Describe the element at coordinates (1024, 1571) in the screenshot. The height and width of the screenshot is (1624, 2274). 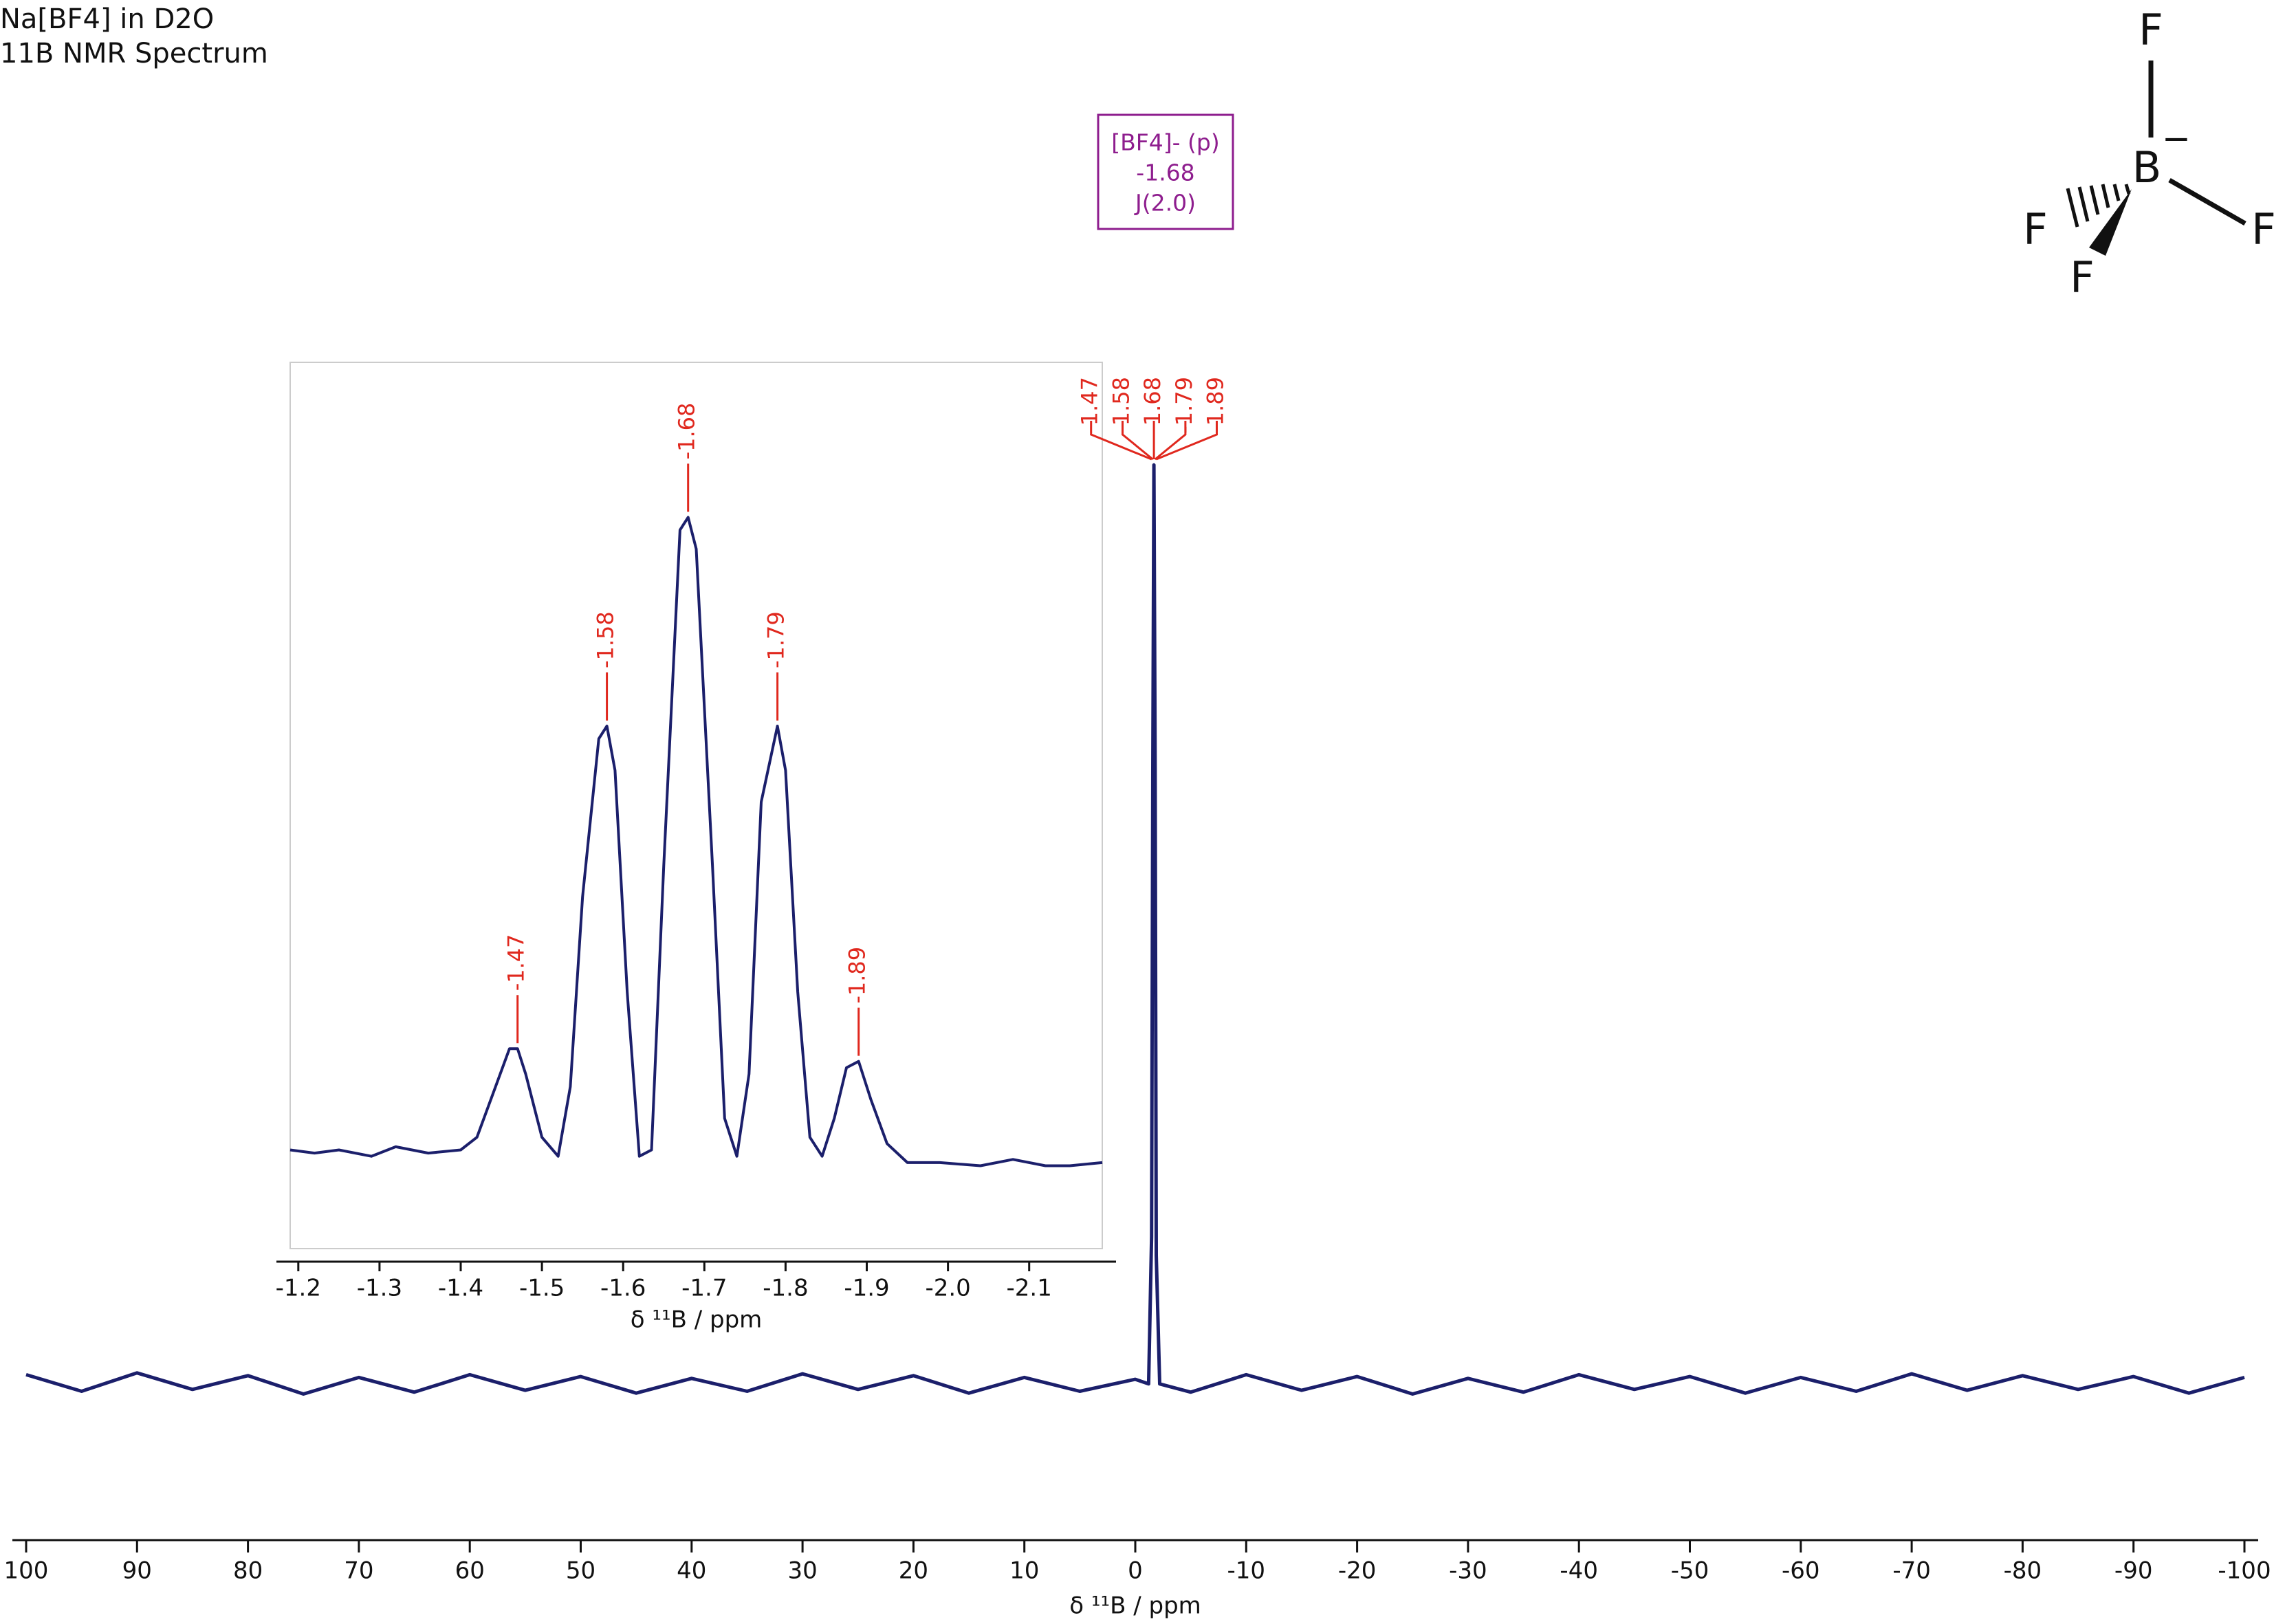
I see `x-tick-label: 10` at that location.